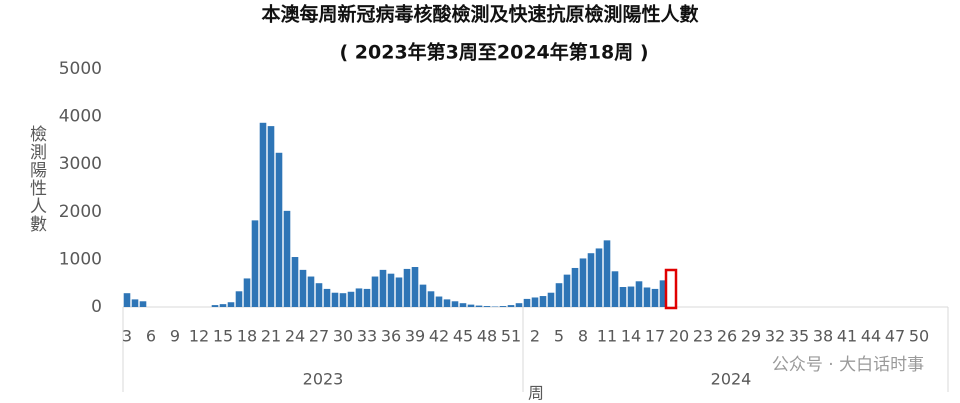 The width and height of the screenshot is (960, 403). I want to click on x-tick-label: 36, so click(391, 336).